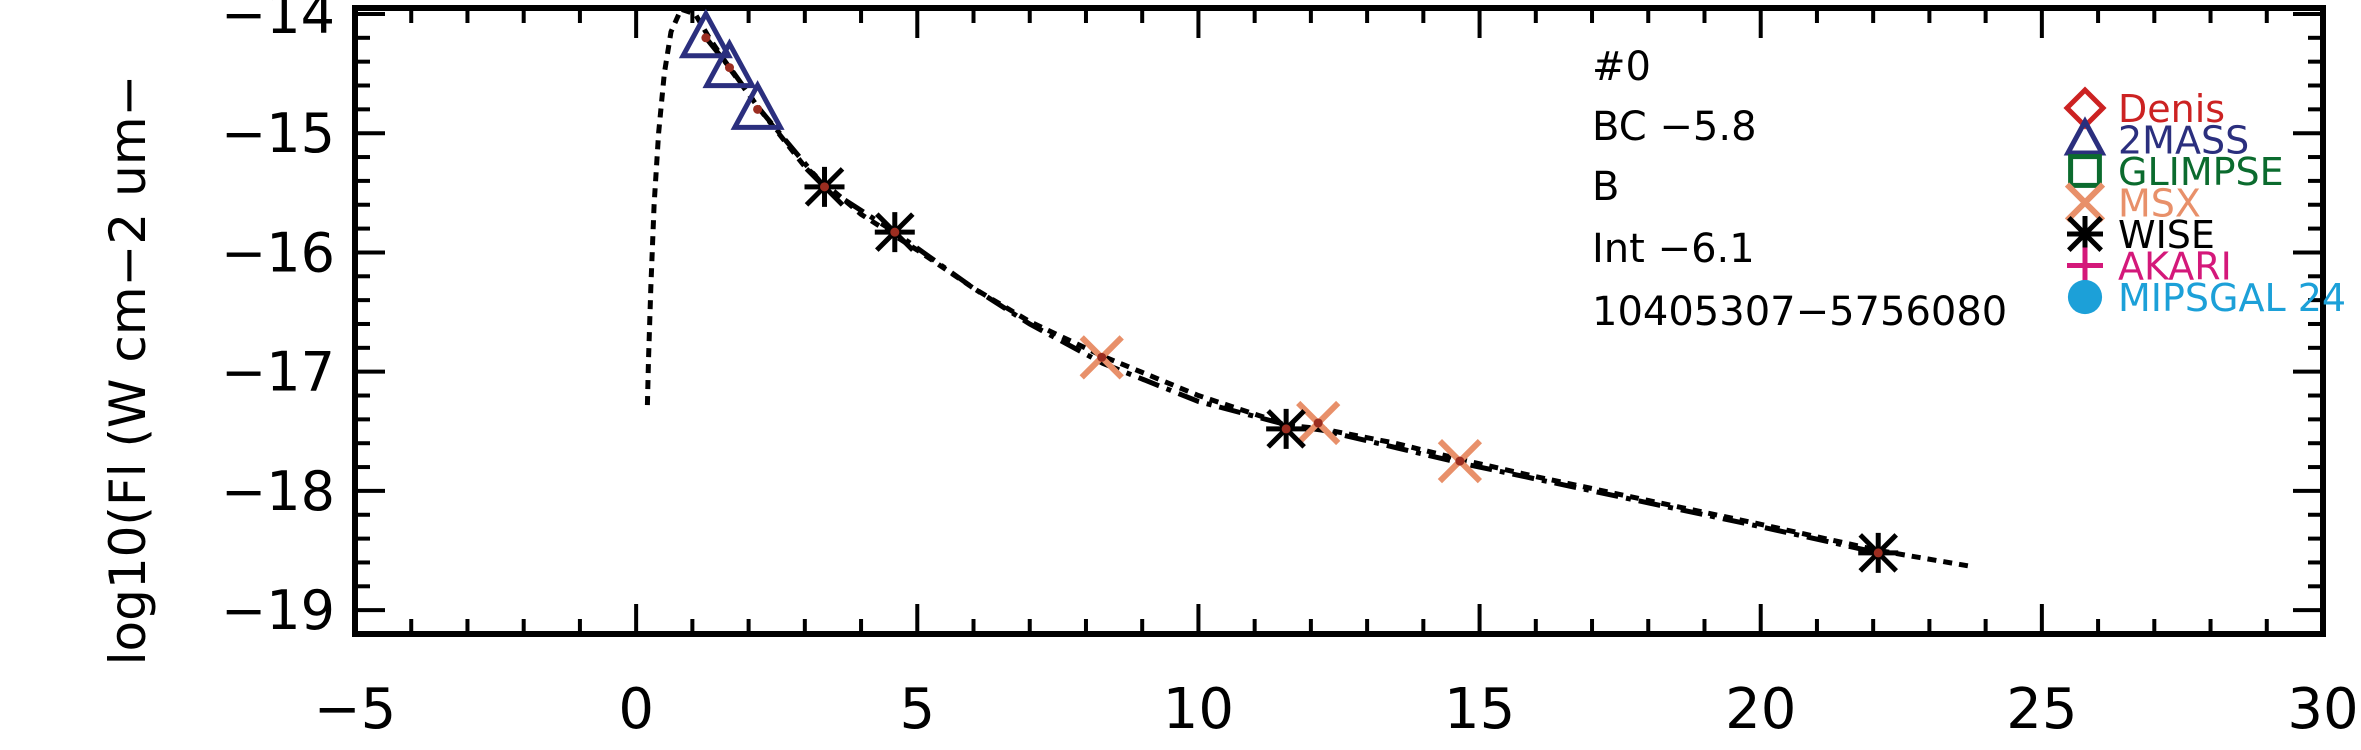 The image size is (2361, 750). I want to click on legend-label: 2MASS, so click(2183, 141).